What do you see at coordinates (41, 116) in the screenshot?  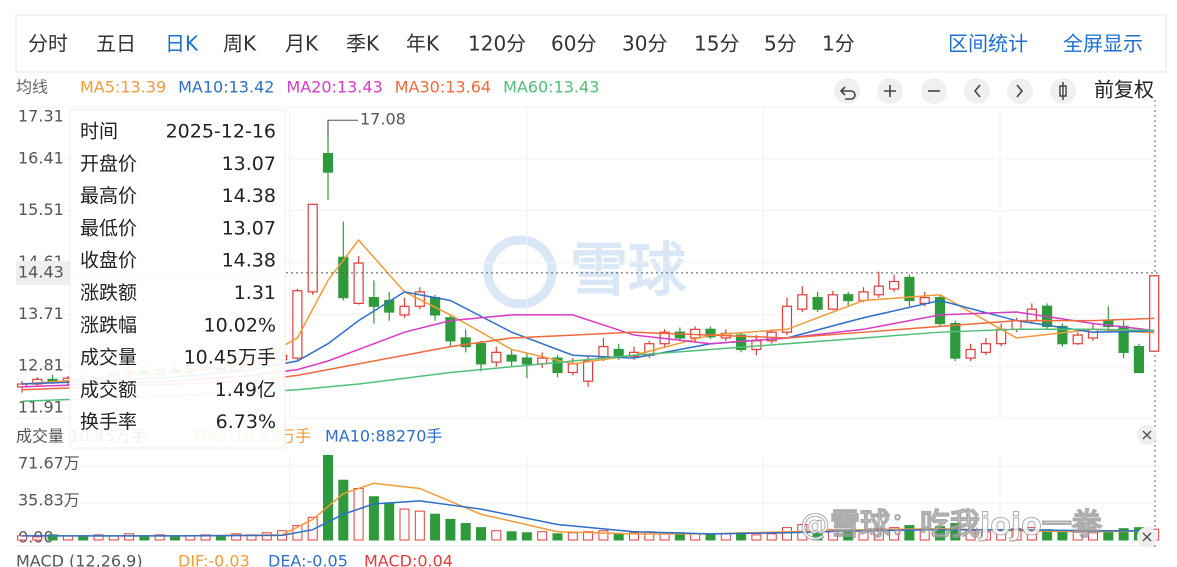 I see `y-tick-label: 17.31` at bounding box center [41, 116].